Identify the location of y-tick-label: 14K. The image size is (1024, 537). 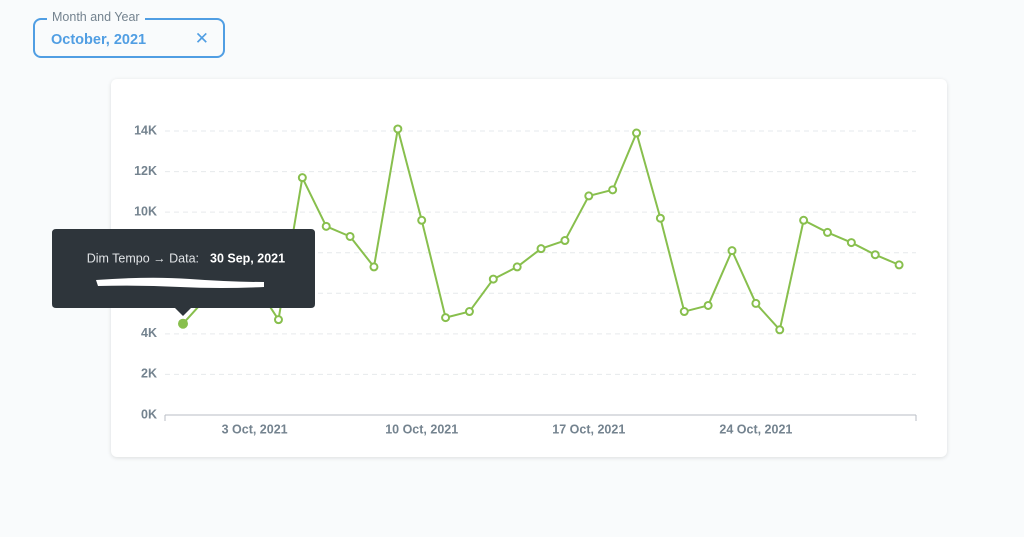
(145, 130).